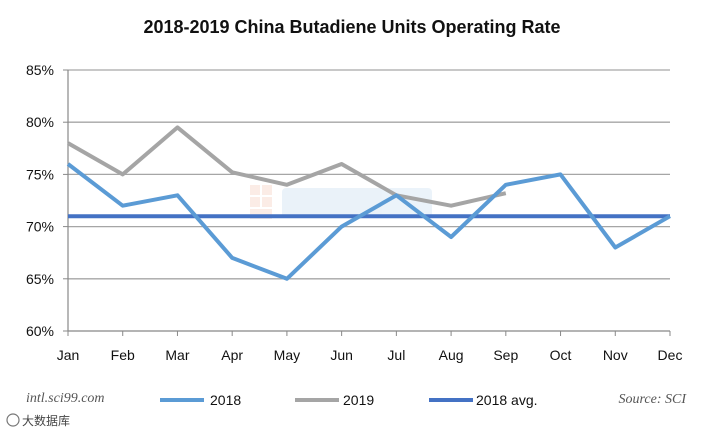  Describe the element at coordinates (652, 399) in the screenshot. I see `source-credit: Source: SCI` at that location.